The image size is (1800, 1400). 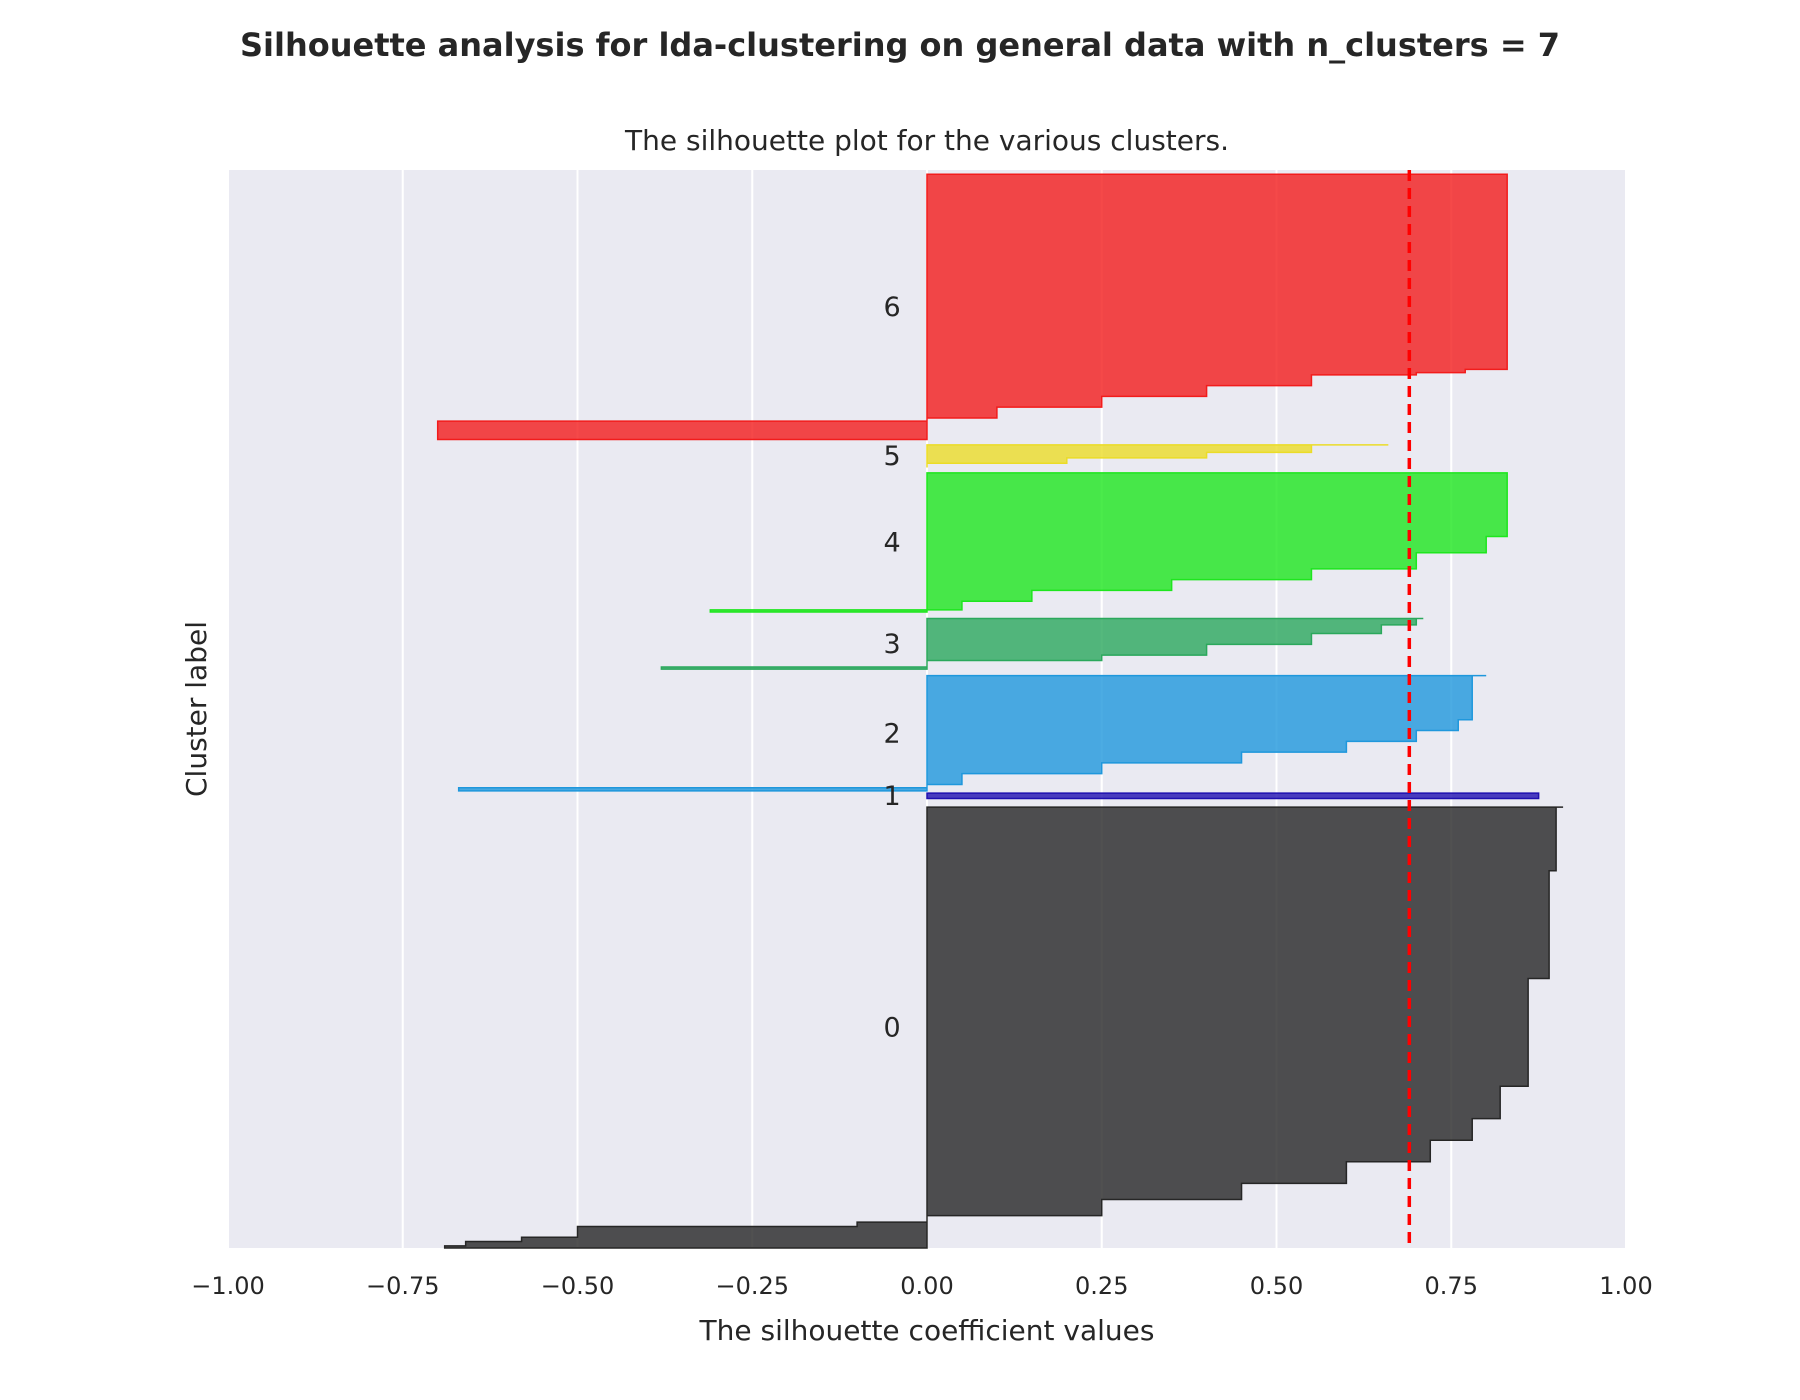 I want to click on cluster-label-1: 1, so click(x=891, y=796).